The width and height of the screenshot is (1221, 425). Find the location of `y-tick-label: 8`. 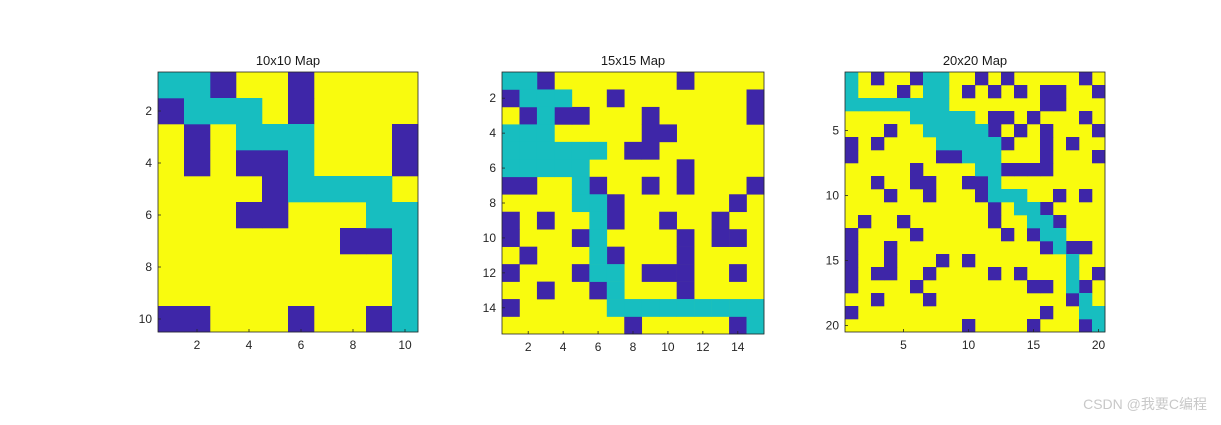

y-tick-label: 8 is located at coordinates (148, 267).